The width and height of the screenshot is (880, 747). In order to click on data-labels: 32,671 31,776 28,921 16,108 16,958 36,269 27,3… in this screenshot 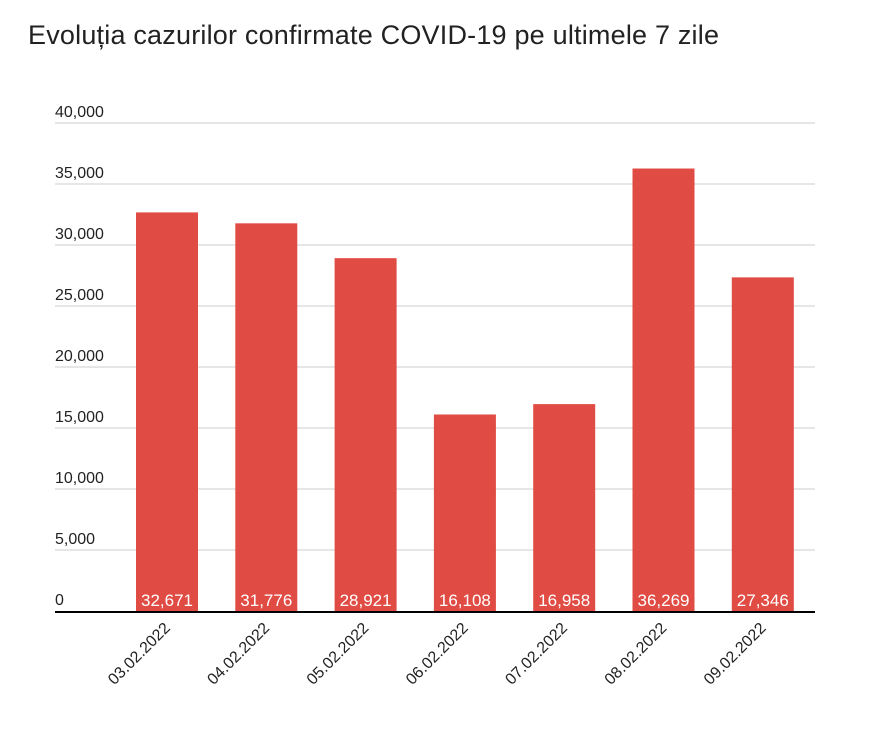, I will do `click(465, 600)`.